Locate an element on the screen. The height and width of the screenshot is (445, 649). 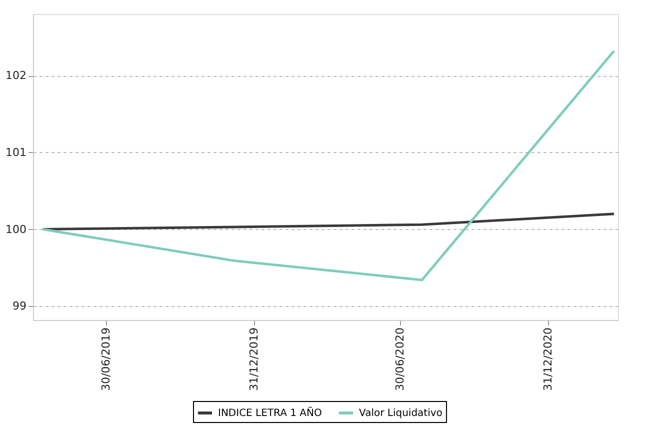
legend-label: INDICE LETRA 1 AÑO is located at coordinates (270, 412).